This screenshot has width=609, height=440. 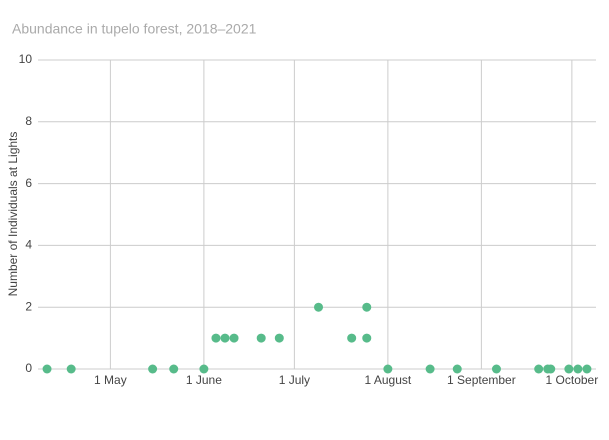 What do you see at coordinates (134, 29) in the screenshot?
I see `chart-title: Abundance in tupelo forest, 2018–2021` at bounding box center [134, 29].